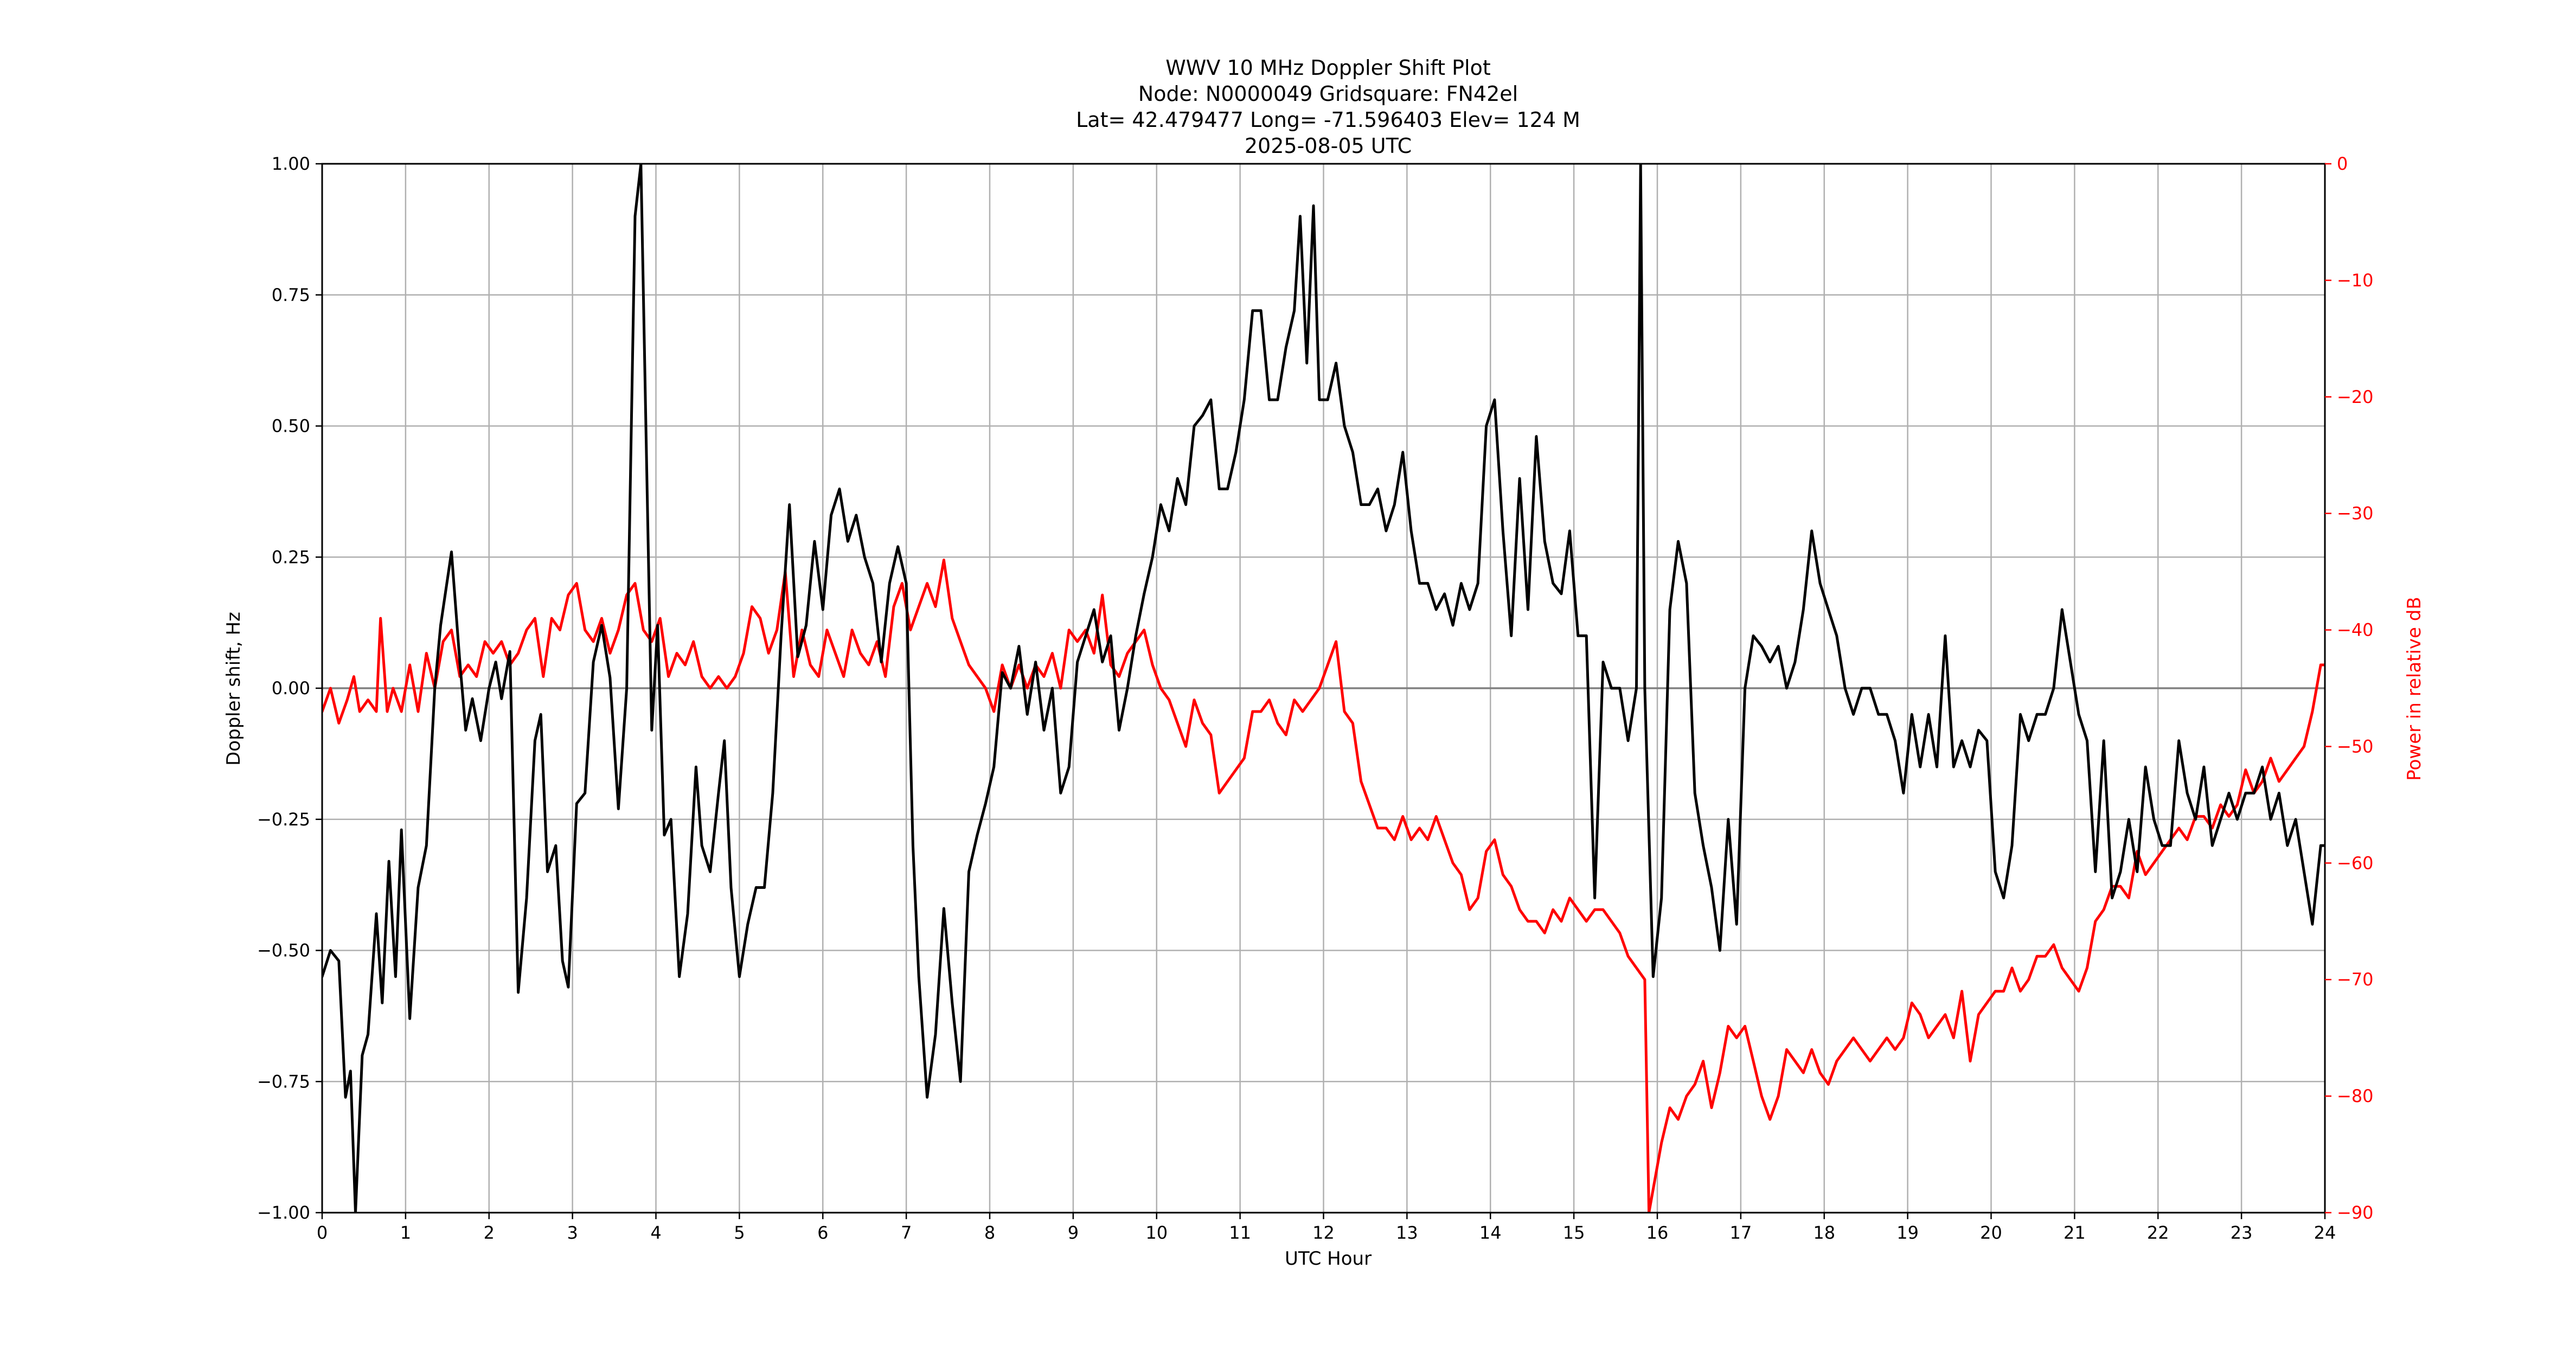 The height and width of the screenshot is (1358, 2576). Describe the element at coordinates (283, 819) in the screenshot. I see `y-tick-label: −0.25` at that location.